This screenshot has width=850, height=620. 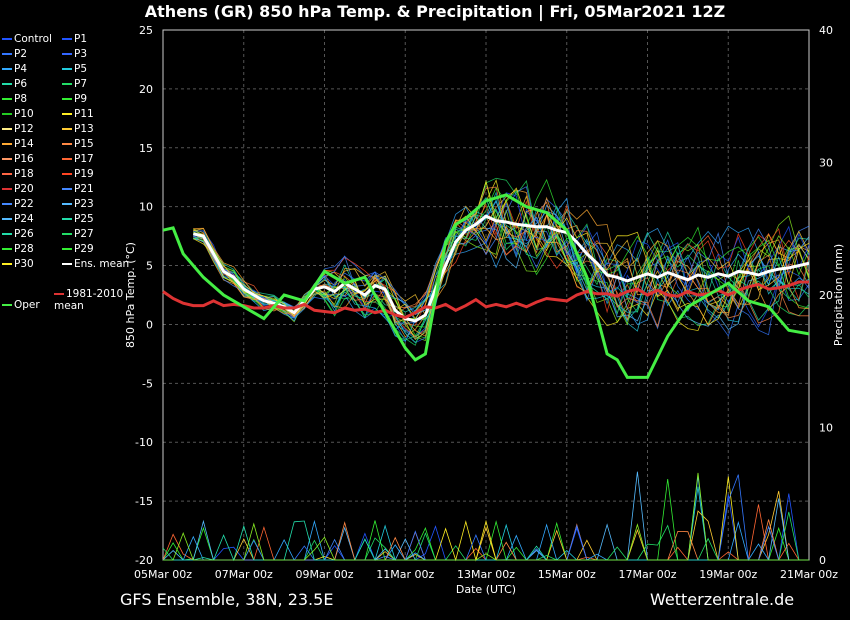 I want to click on legend-item: P19, so click(x=78, y=174).